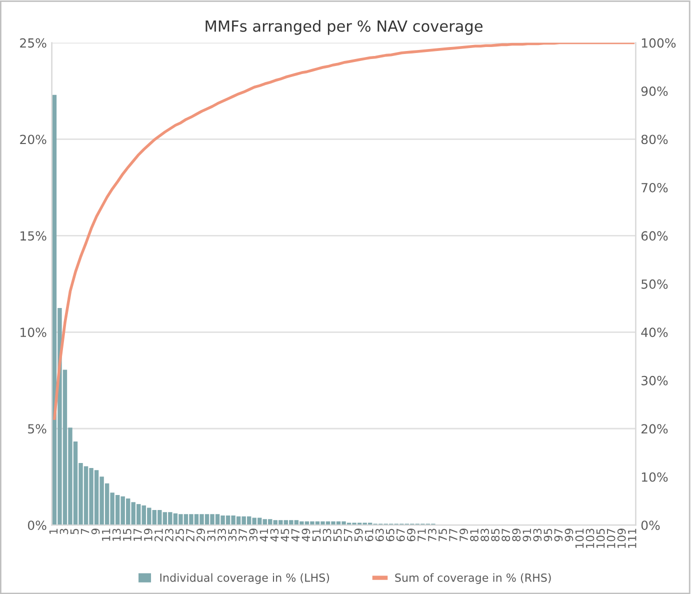 Image resolution: width=691 pixels, height=594 pixels. I want to click on x-tick-label: 49, so click(306, 535).